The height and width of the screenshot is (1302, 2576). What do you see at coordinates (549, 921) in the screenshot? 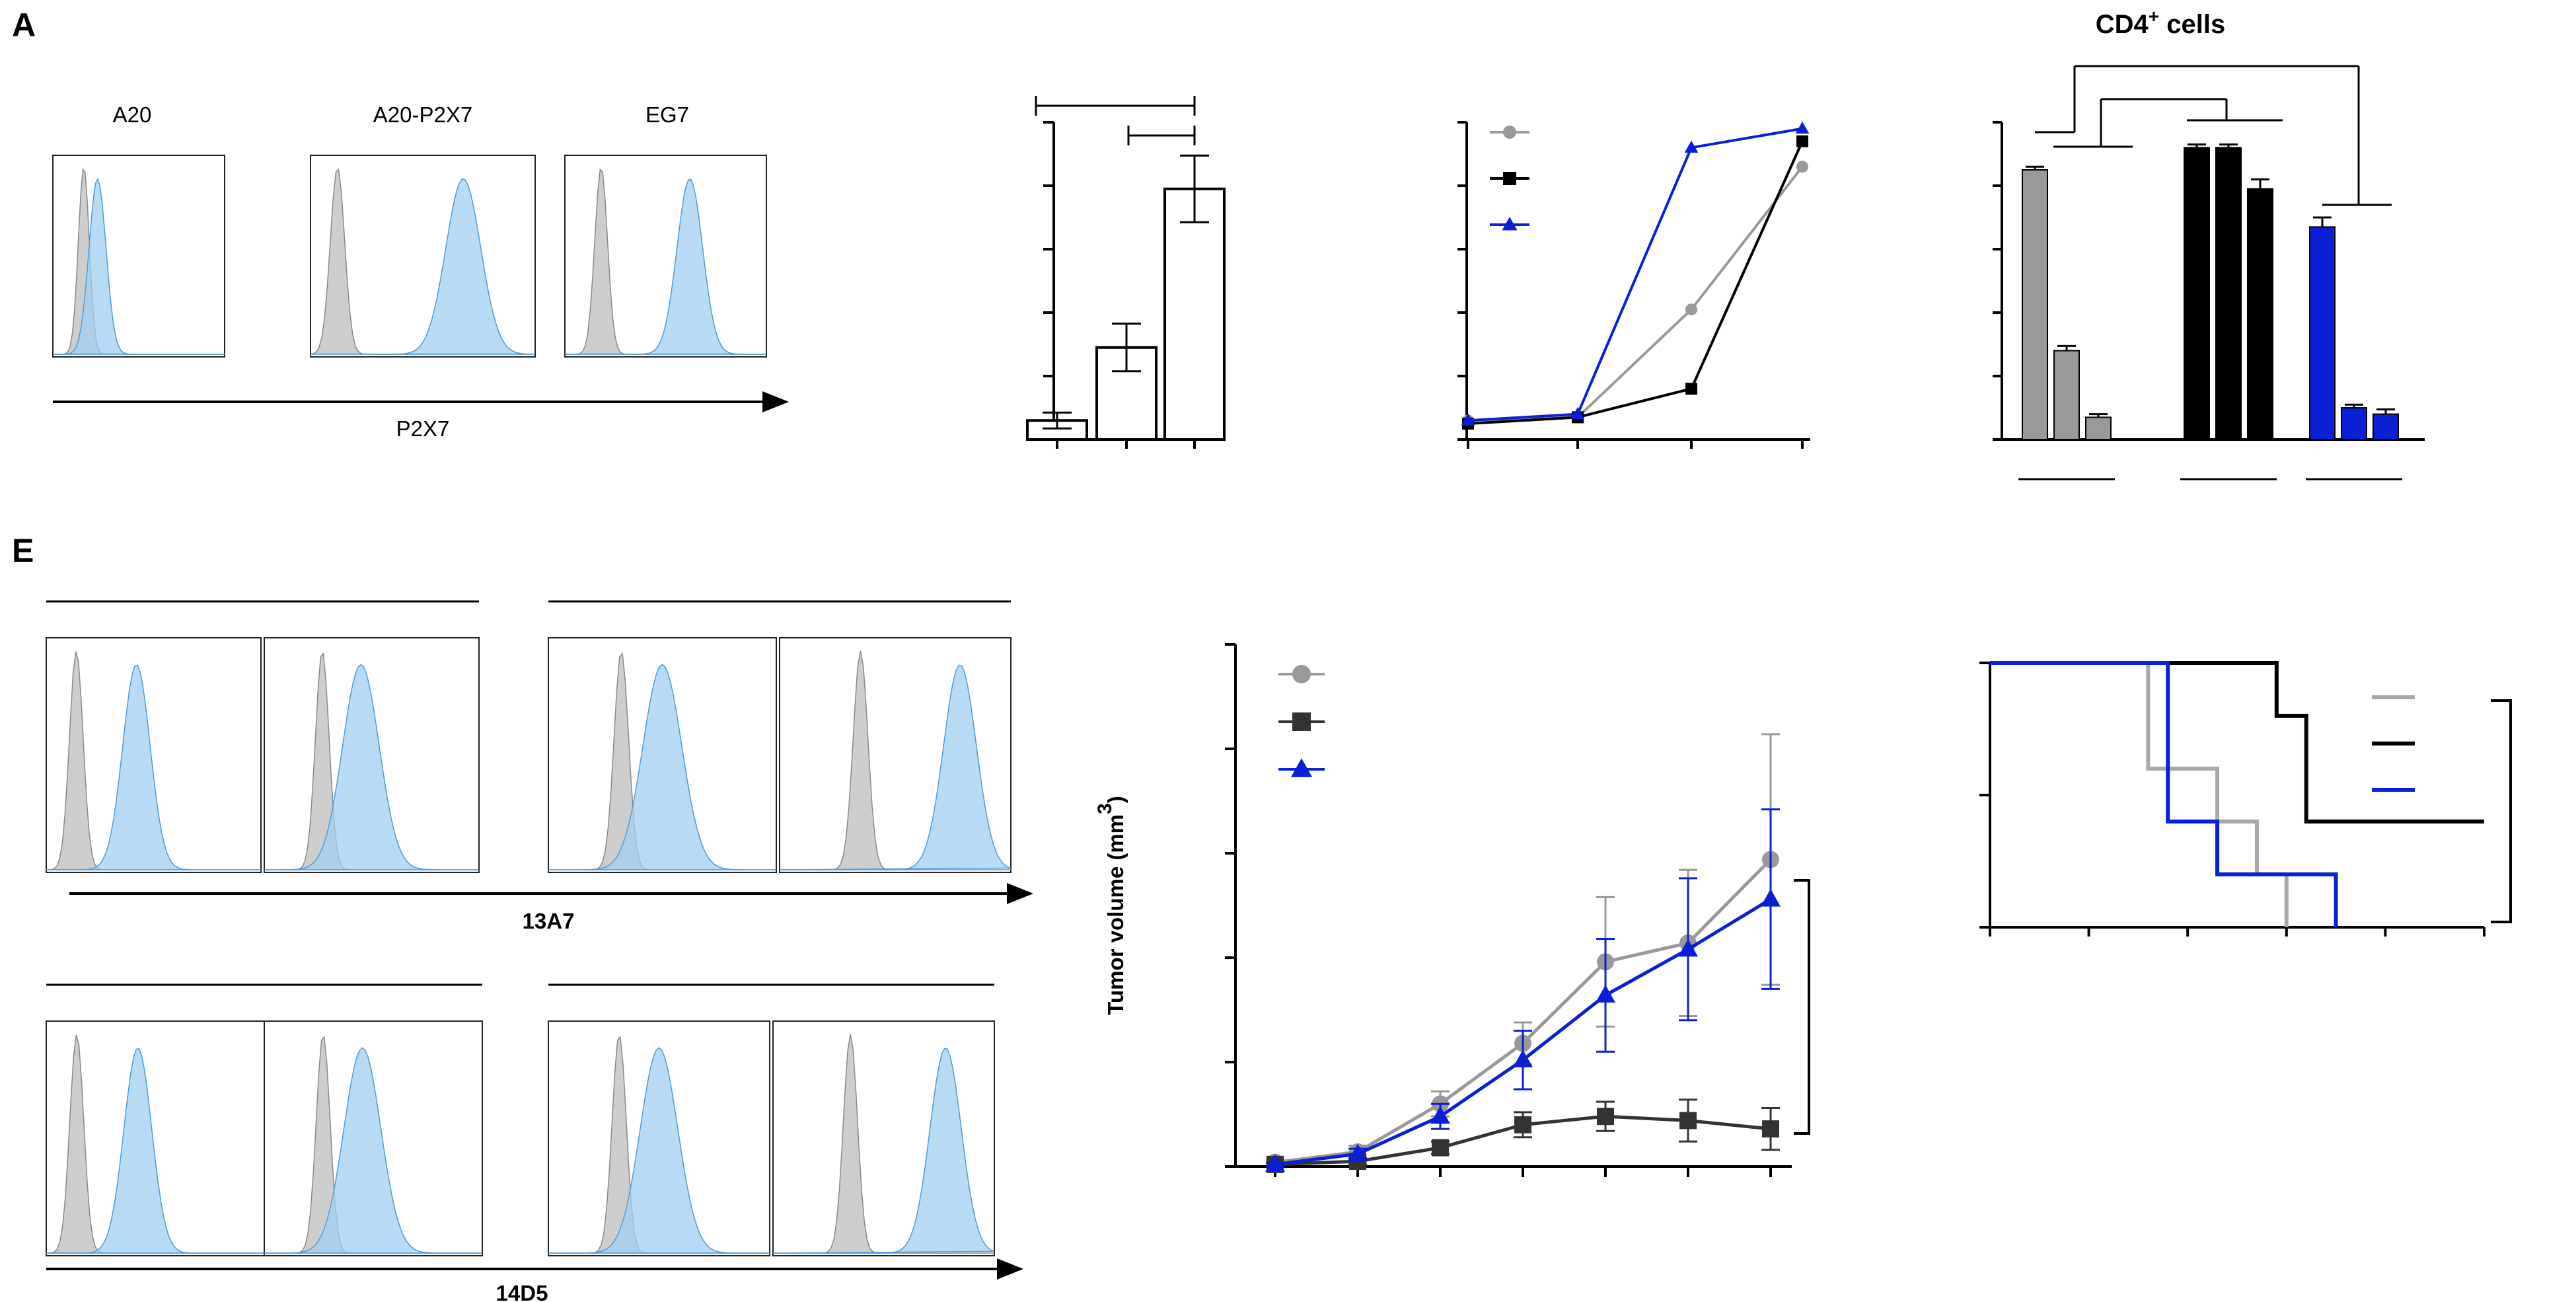
I see `13a7-axis-label: 13A7` at bounding box center [549, 921].